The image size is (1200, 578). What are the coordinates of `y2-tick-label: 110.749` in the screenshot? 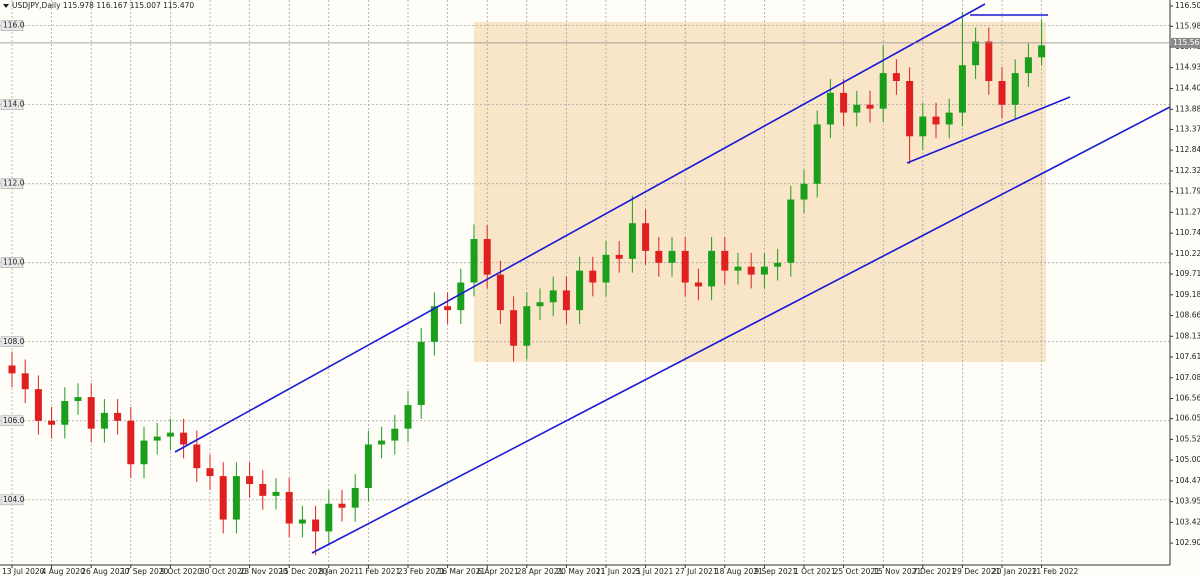 It's located at (1187, 232).